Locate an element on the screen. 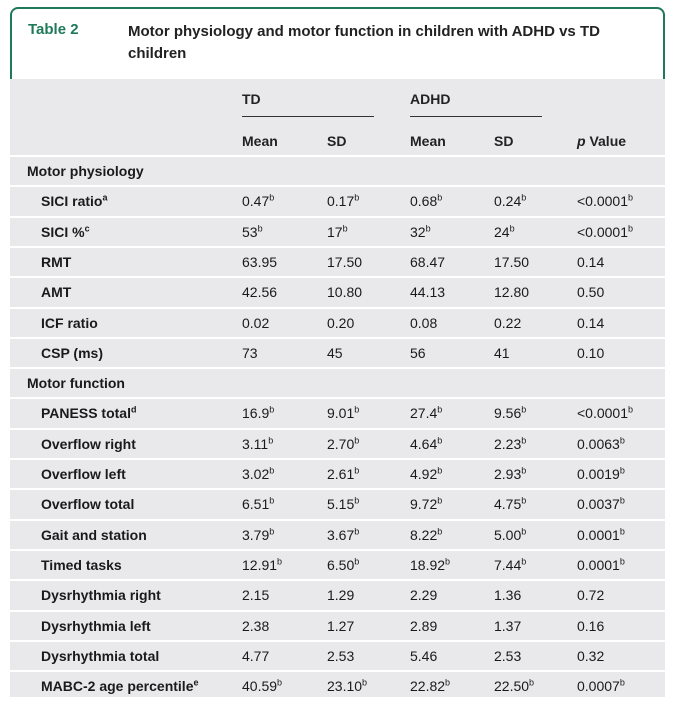 Image resolution: width=683 pixels, height=704 pixels. cell-td-sd: 9.01b is located at coordinates (343, 413).